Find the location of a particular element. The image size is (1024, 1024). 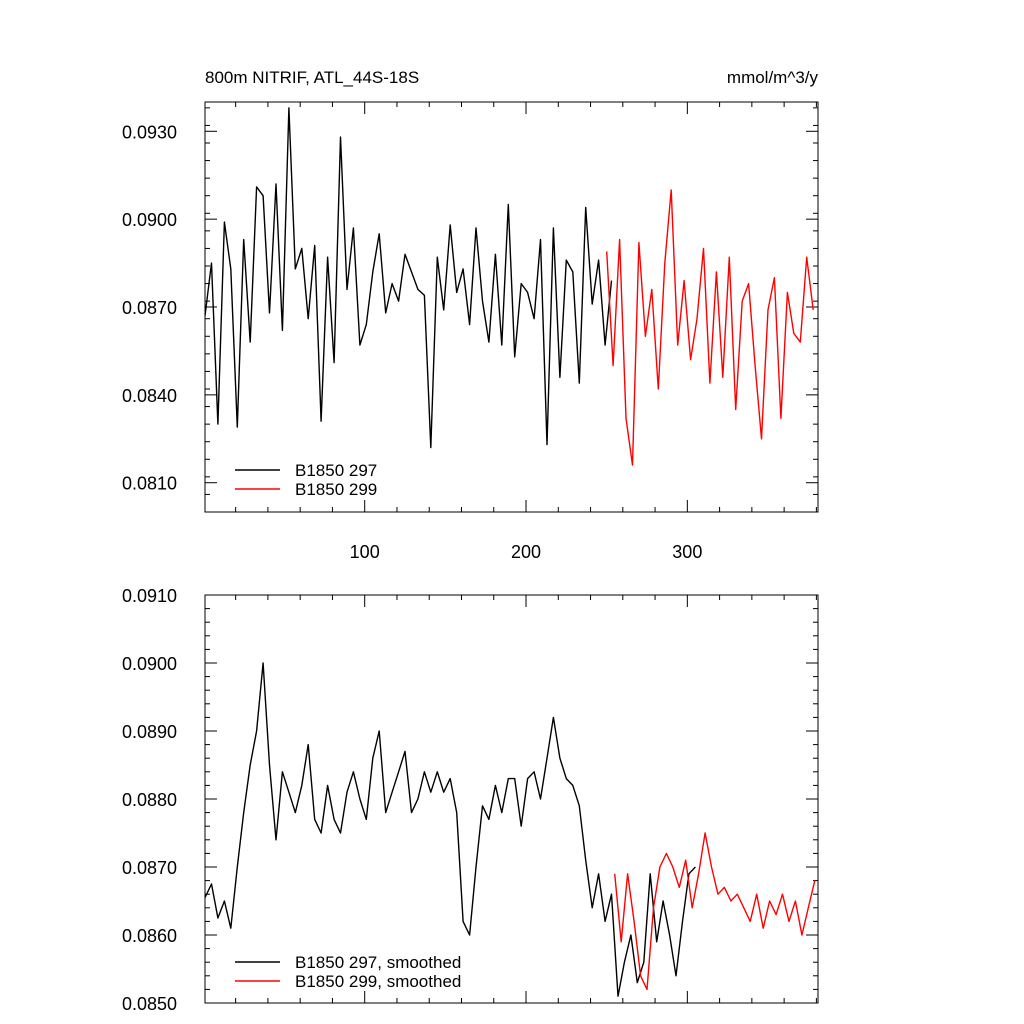

y-tick-label: 0.0930 is located at coordinates (149, 132).